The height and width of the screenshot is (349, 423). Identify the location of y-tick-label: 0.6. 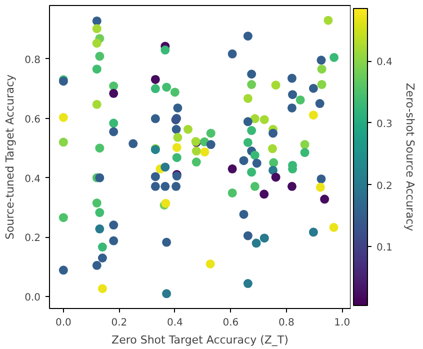
(32, 120).